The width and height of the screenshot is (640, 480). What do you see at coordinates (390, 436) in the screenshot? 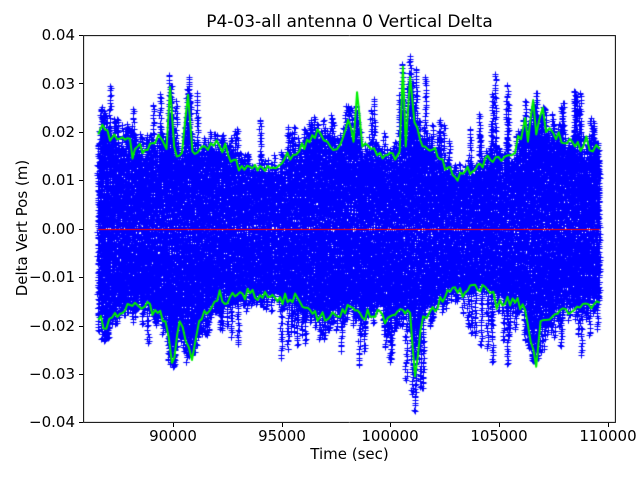
I see `x-tick-label: 100000` at bounding box center [390, 436].